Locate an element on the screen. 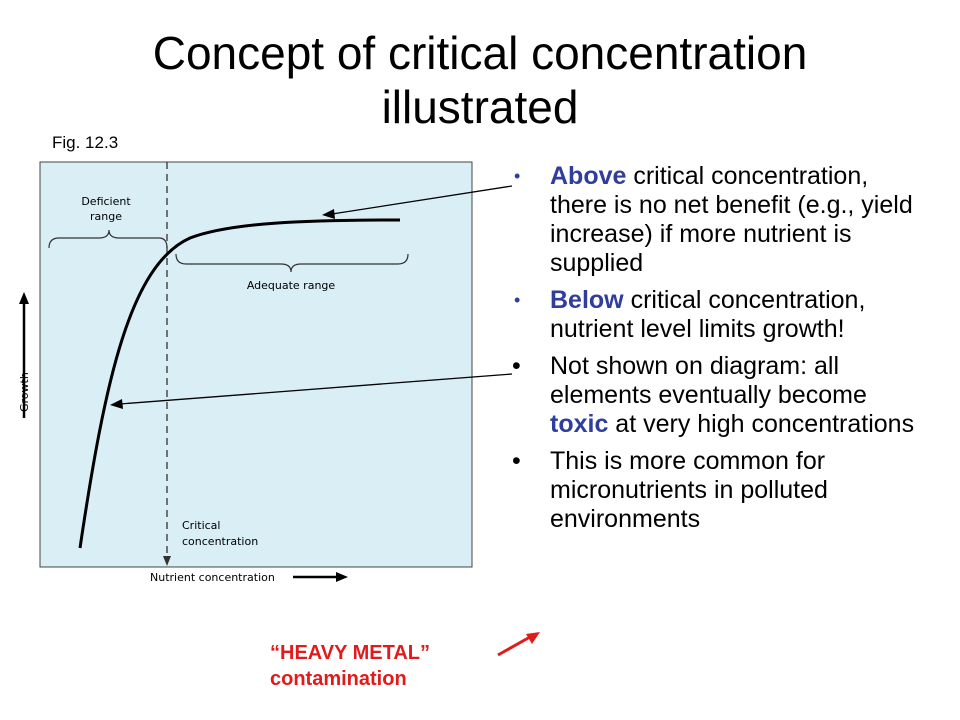  x-axis-label: Nutrient concentration is located at coordinates (212, 577).